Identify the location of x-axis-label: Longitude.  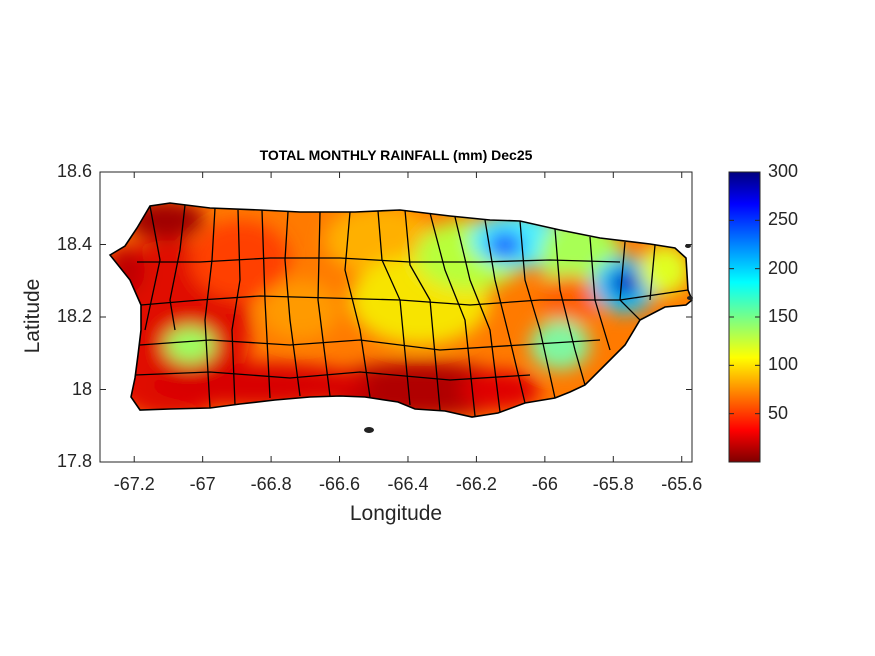
(396, 513).